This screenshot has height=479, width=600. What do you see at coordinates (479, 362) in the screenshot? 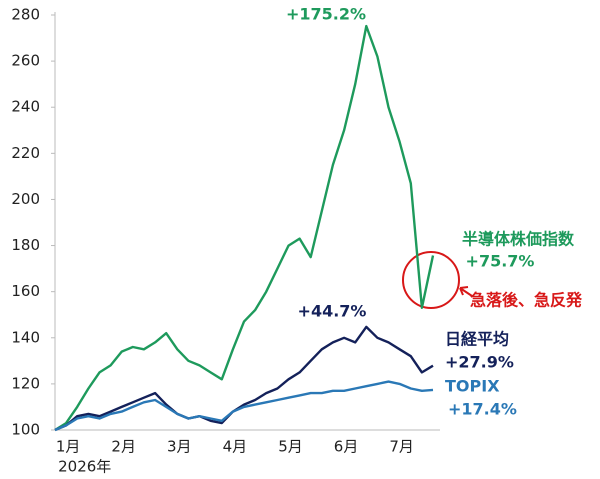
I see `end-label: +27.9%` at bounding box center [479, 362].